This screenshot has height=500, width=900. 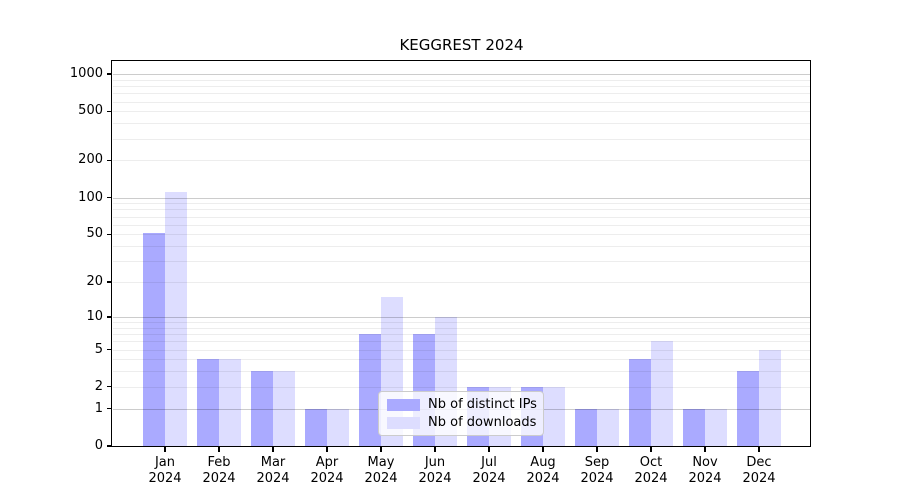 I want to click on bar-downloads-feb, so click(x=230, y=402).